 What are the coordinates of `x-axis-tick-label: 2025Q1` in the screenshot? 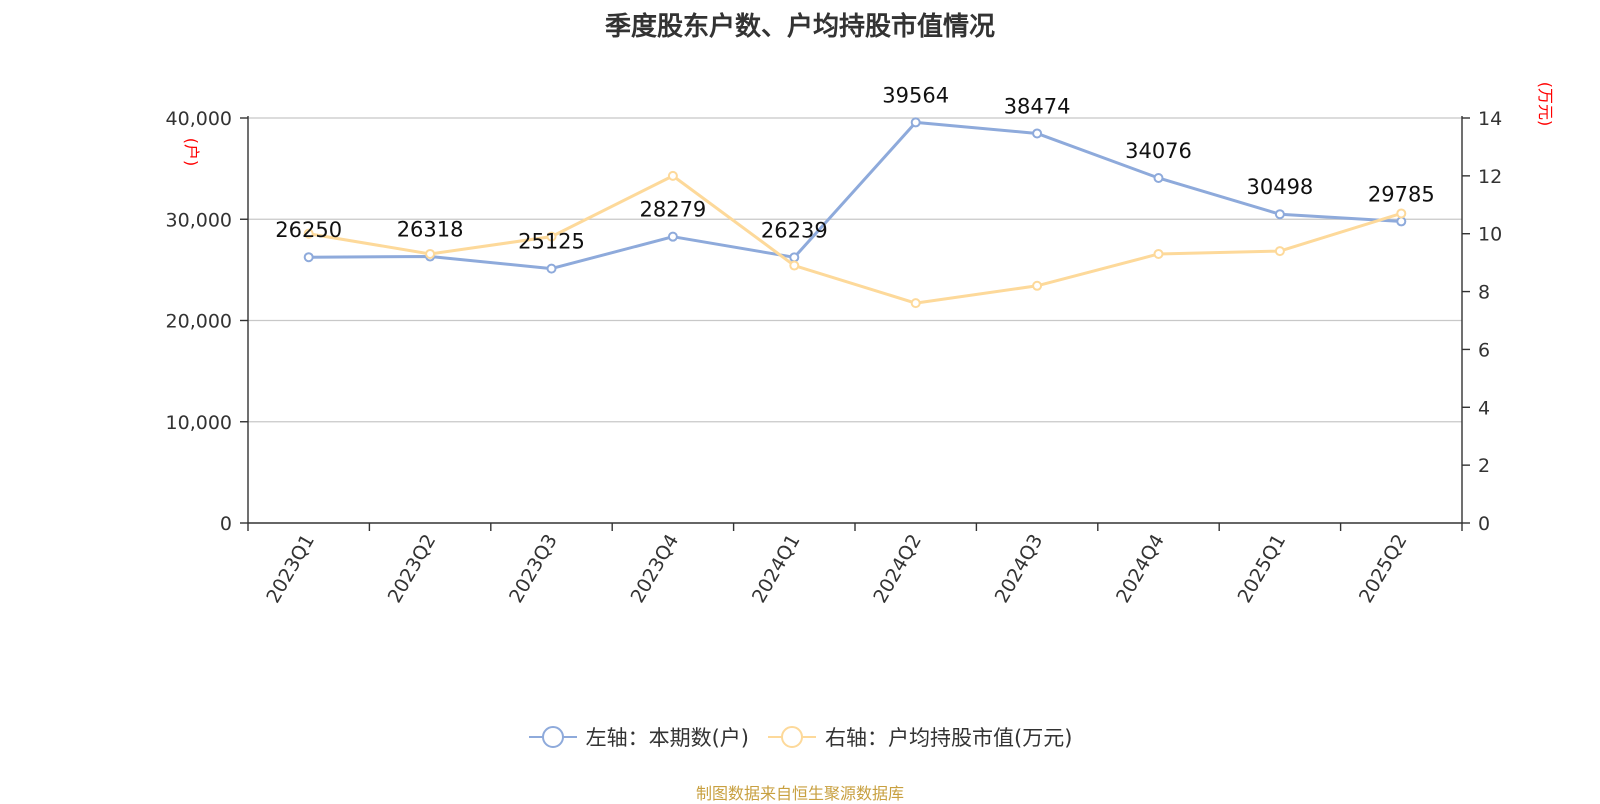 It's located at (1261, 569).